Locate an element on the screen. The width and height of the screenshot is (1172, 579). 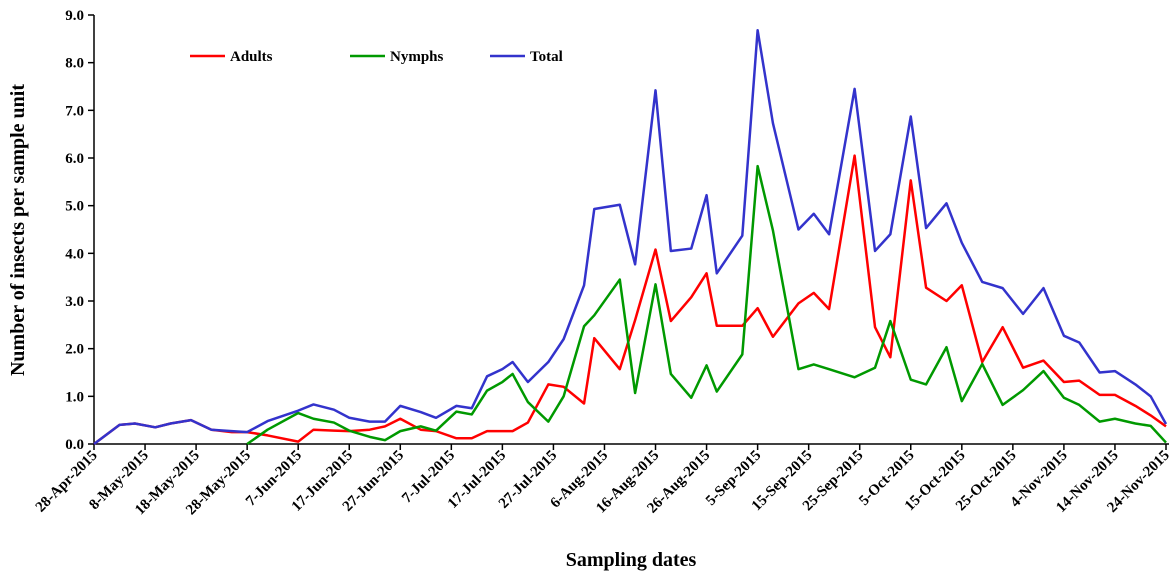
y-tick-label: 5.0 is located at coordinates (74, 207).